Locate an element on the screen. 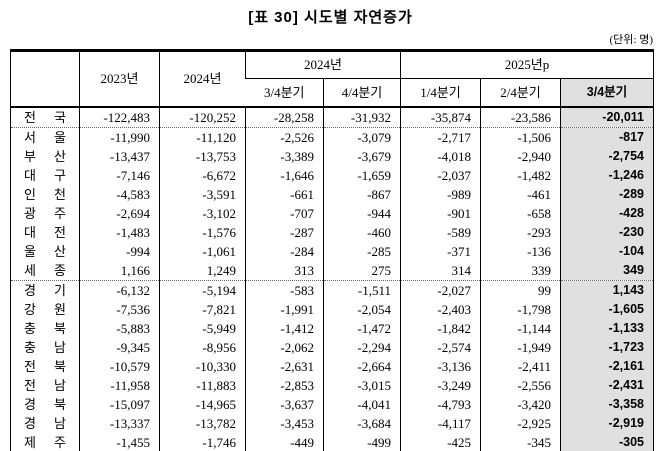 The height and width of the screenshot is (451, 661). table-row: 제 주 -1,455 -1,746 -449 -499 -425 -345 -305 is located at coordinates (332, 442).